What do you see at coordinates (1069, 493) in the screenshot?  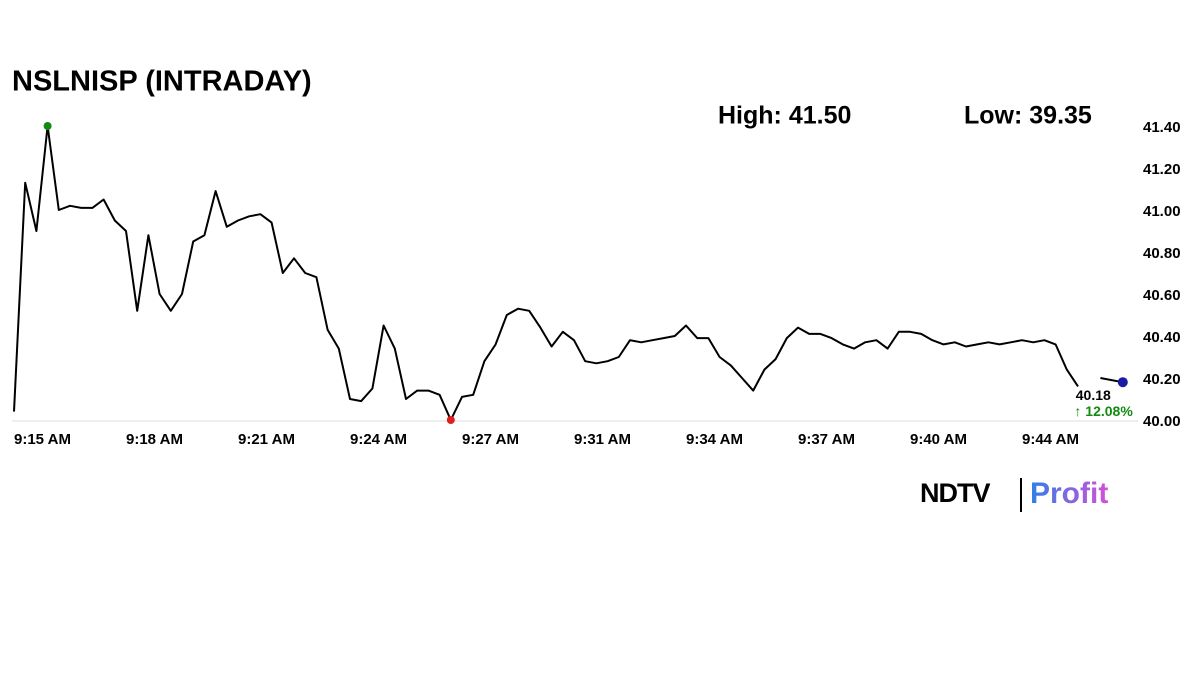 I see `logo-profit: Profit` at bounding box center [1069, 493].